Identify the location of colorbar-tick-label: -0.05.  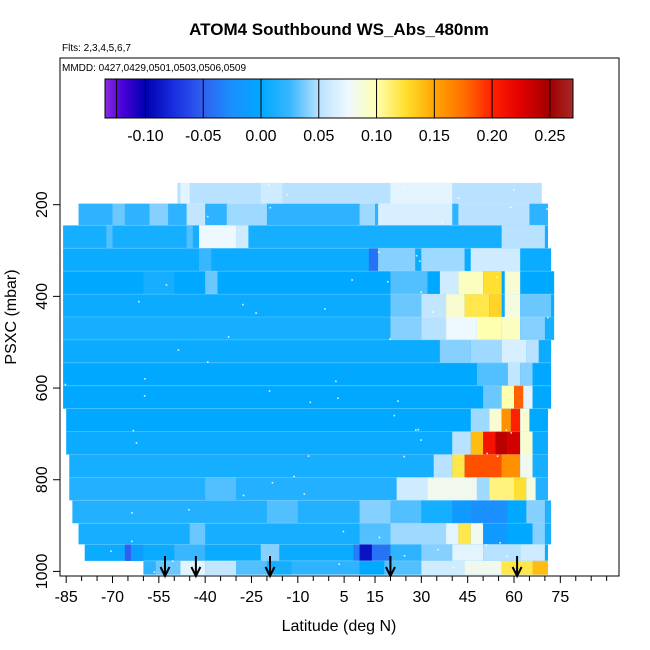
(203, 136).